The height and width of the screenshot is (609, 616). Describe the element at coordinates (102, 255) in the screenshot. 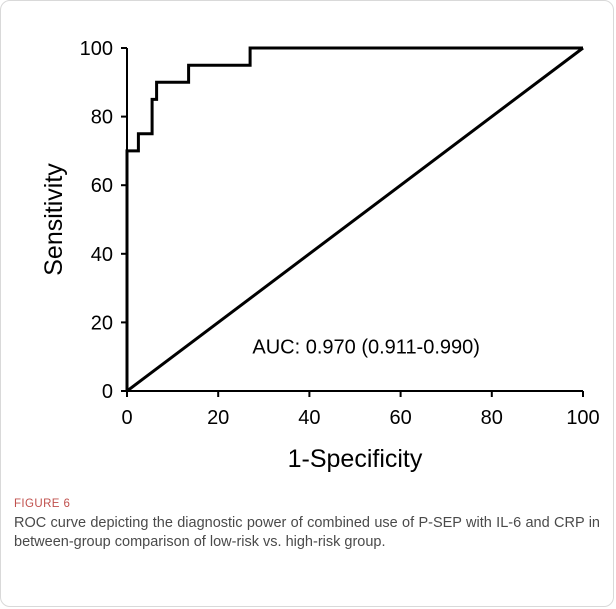

I see `y-tick-label: 40` at that location.